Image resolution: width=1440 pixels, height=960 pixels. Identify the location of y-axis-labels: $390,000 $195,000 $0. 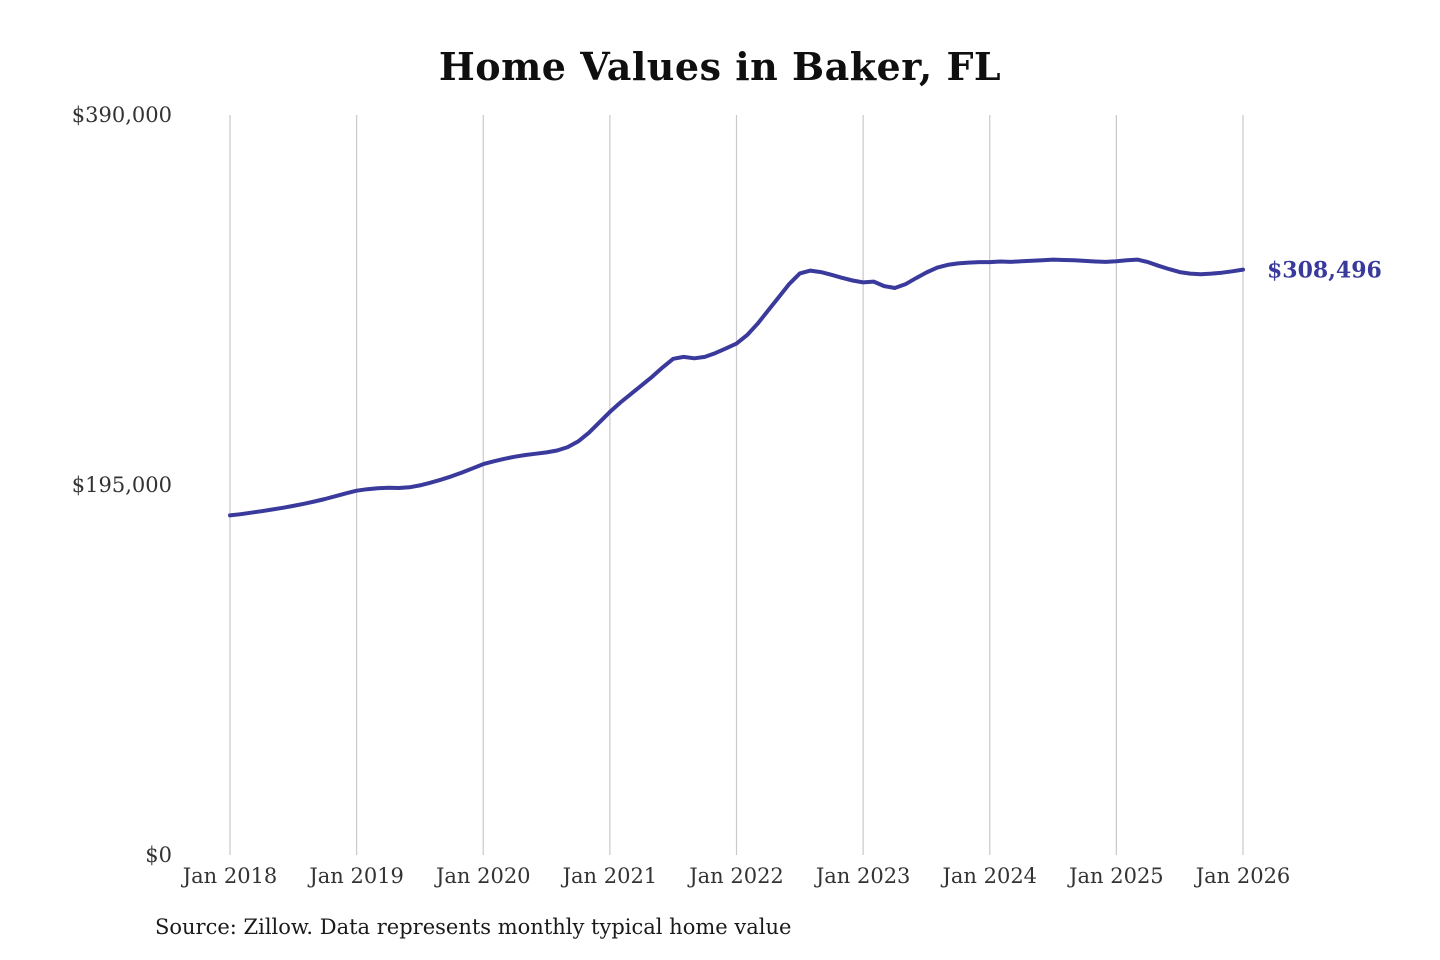
(122, 485).